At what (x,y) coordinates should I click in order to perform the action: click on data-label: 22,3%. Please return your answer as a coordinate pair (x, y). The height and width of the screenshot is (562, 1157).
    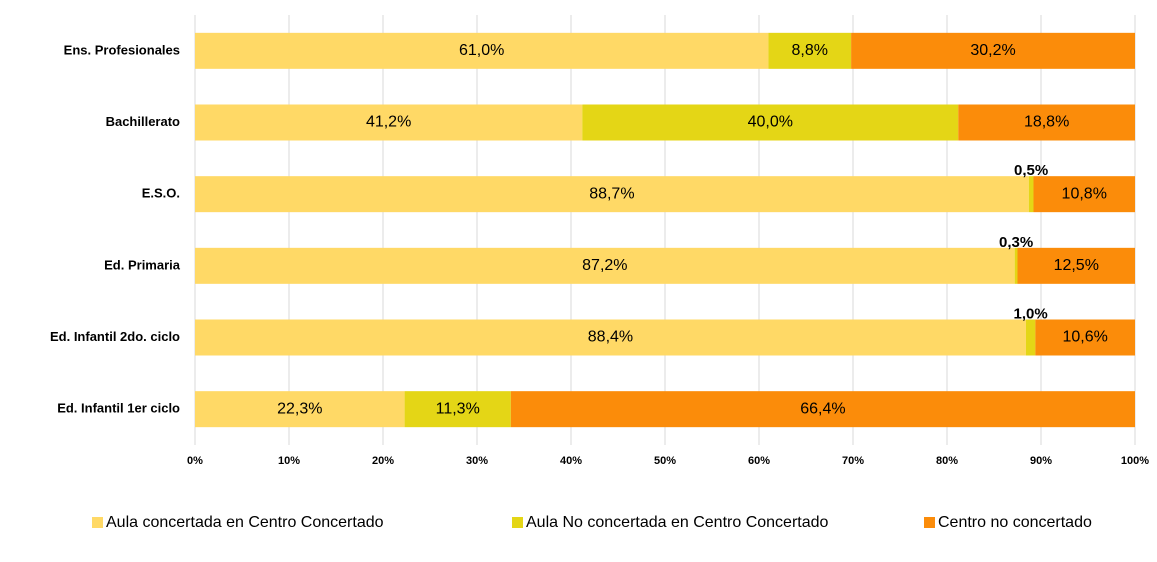
    Looking at the image, I should click on (299, 408).